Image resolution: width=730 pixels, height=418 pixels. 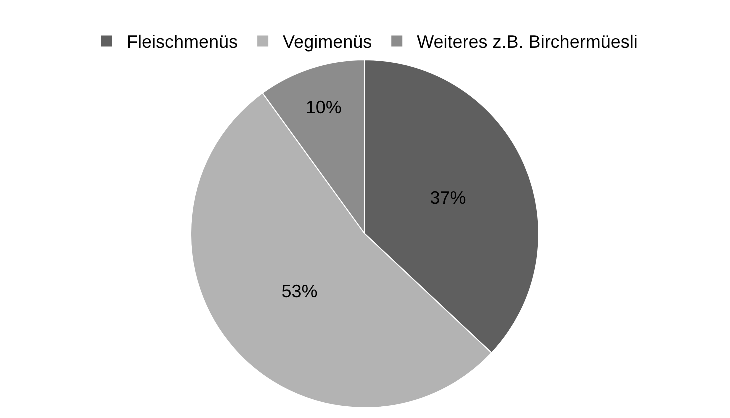 What do you see at coordinates (527, 42) in the screenshot?
I see `legend-label: Weiteres z.B. Birchermüesli` at bounding box center [527, 42].